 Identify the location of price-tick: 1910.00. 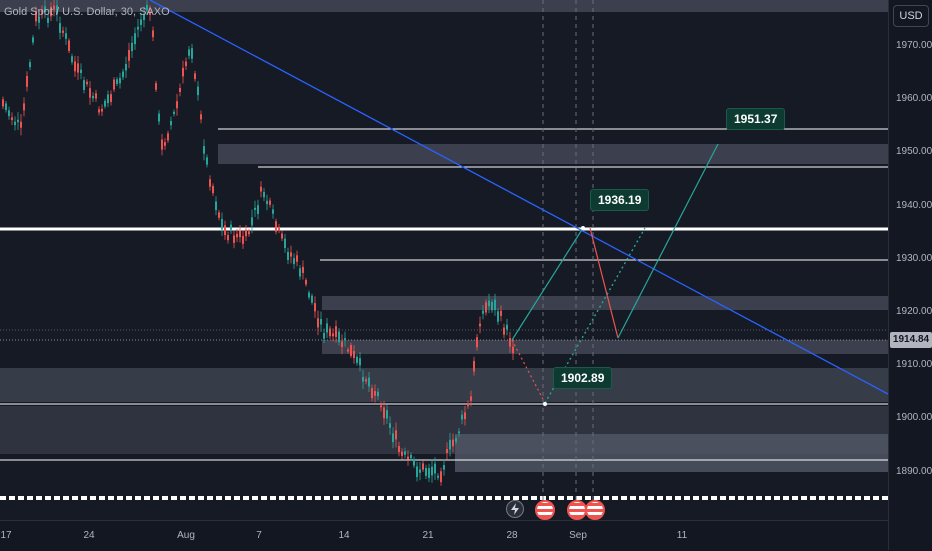
(914, 364).